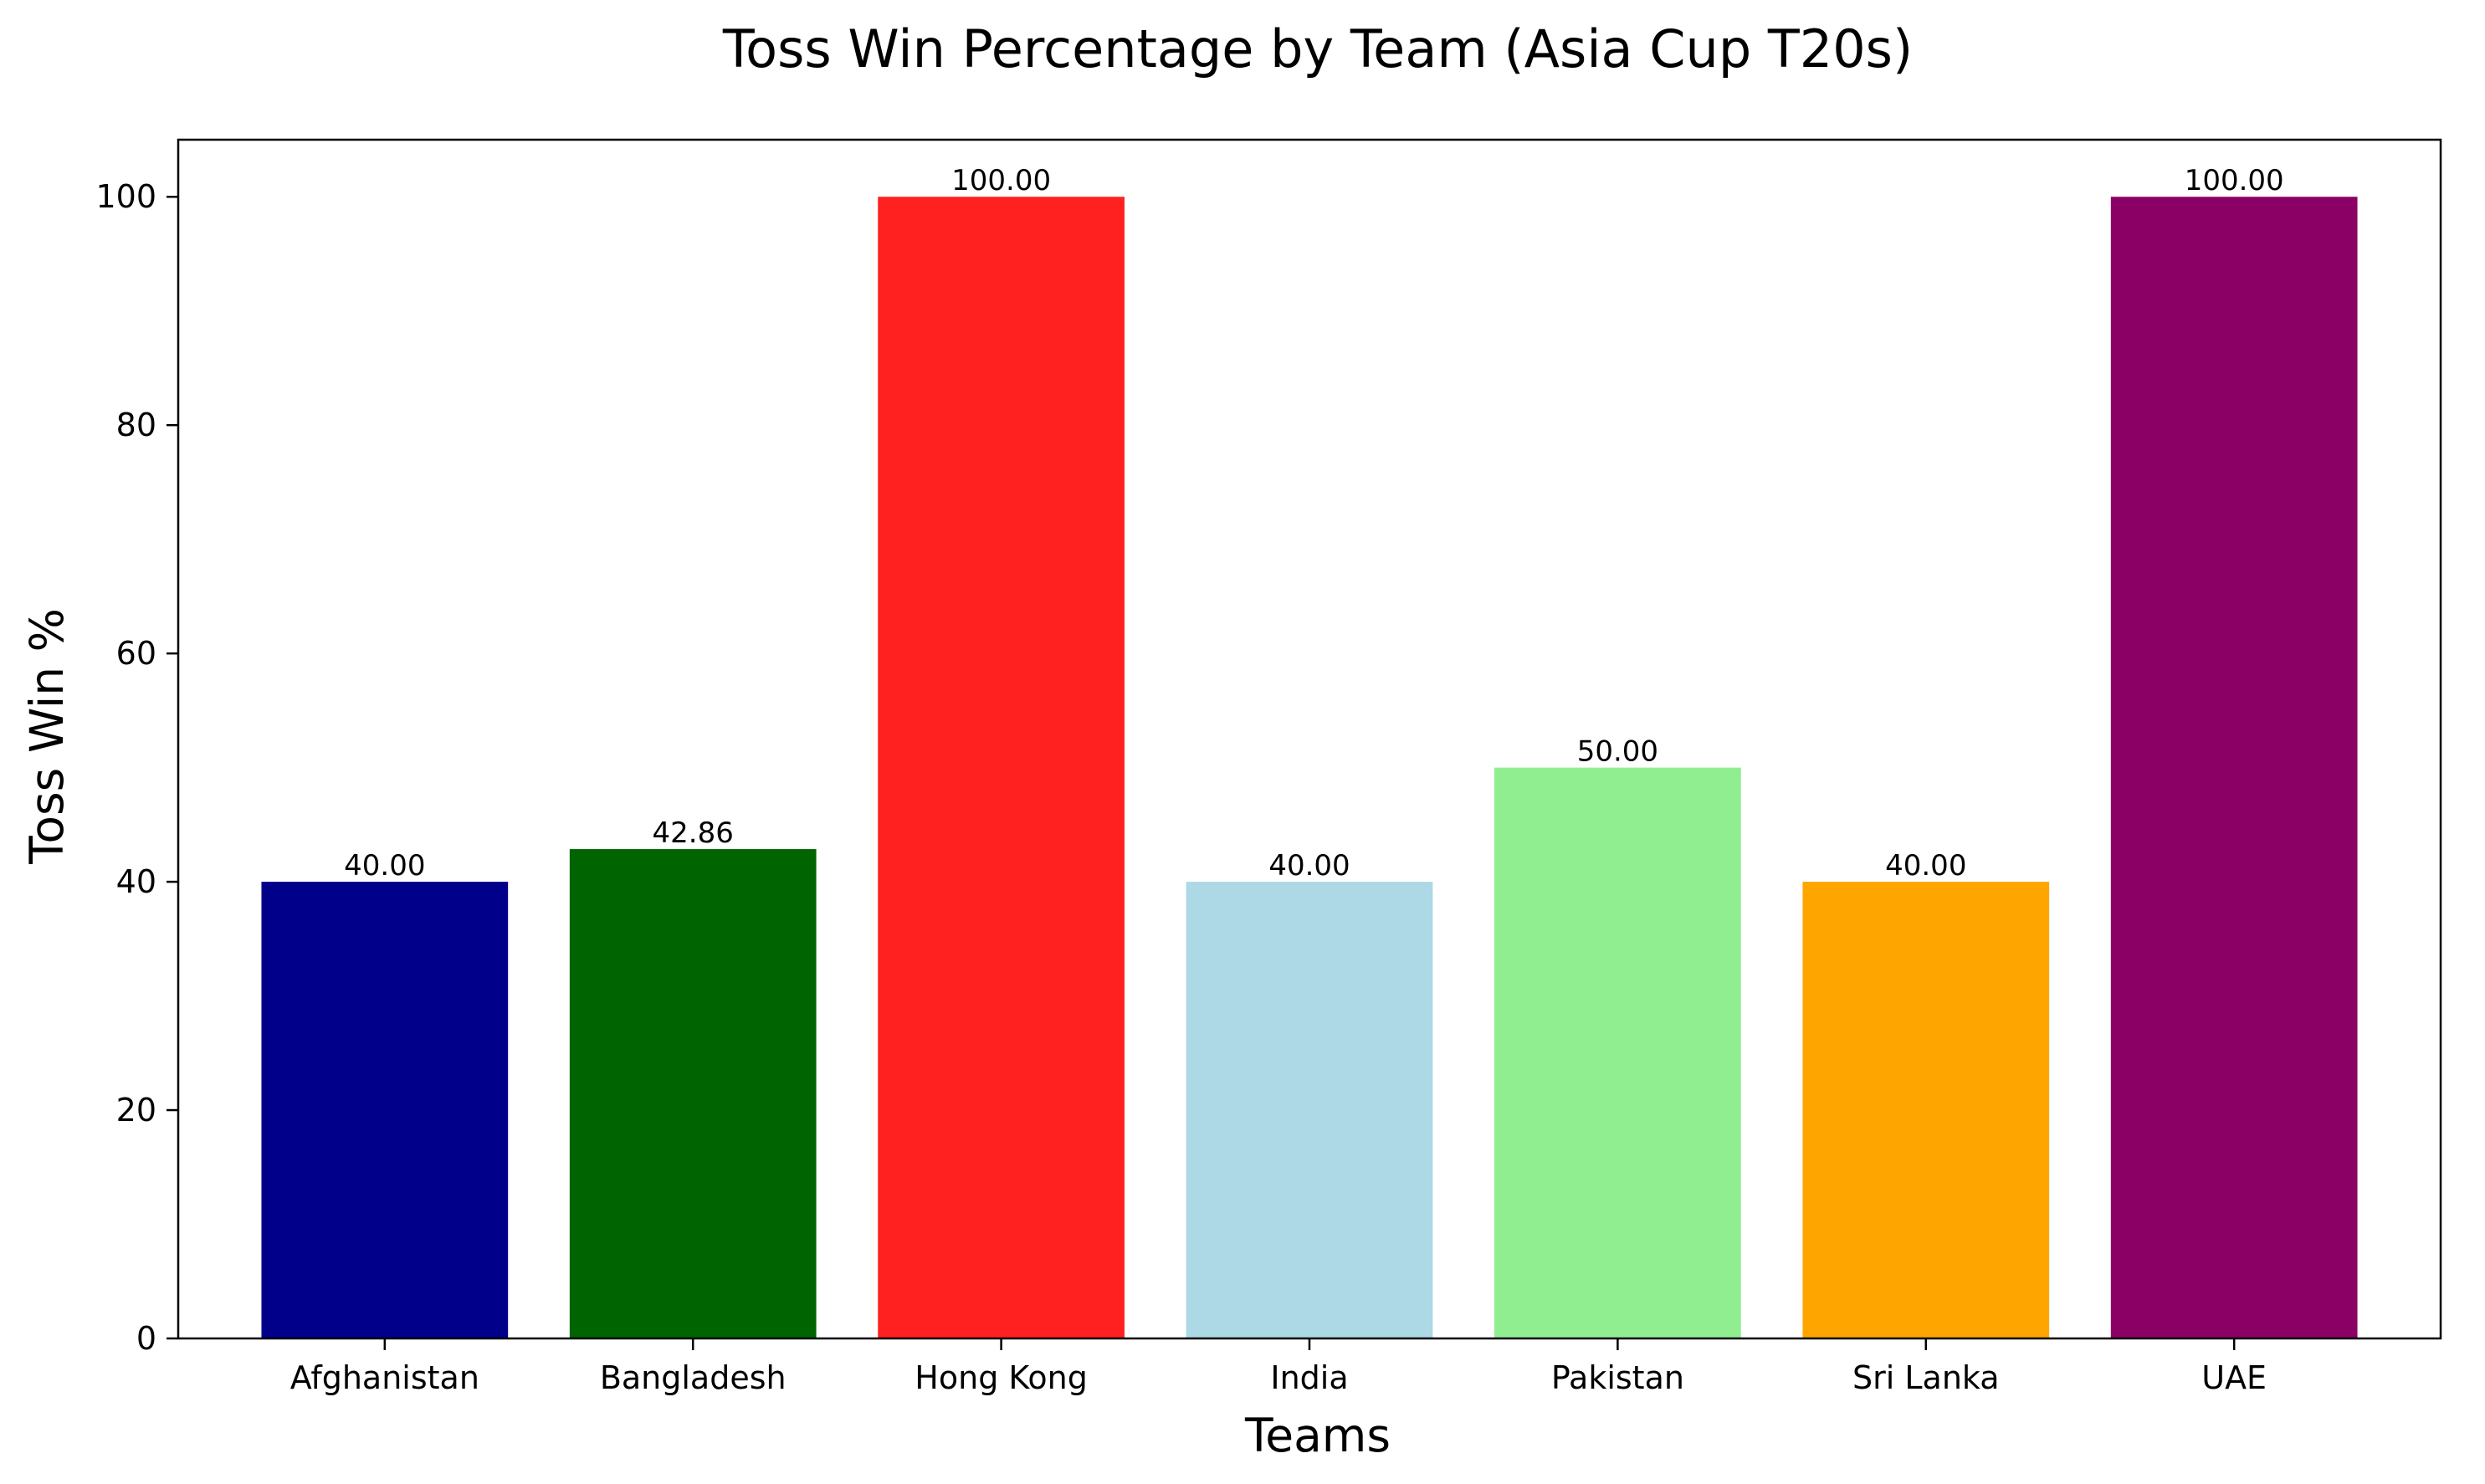 Image resolution: width=2485 pixels, height=1484 pixels. Describe the element at coordinates (47, 736) in the screenshot. I see `y-axis-label: Toss Win %` at that location.